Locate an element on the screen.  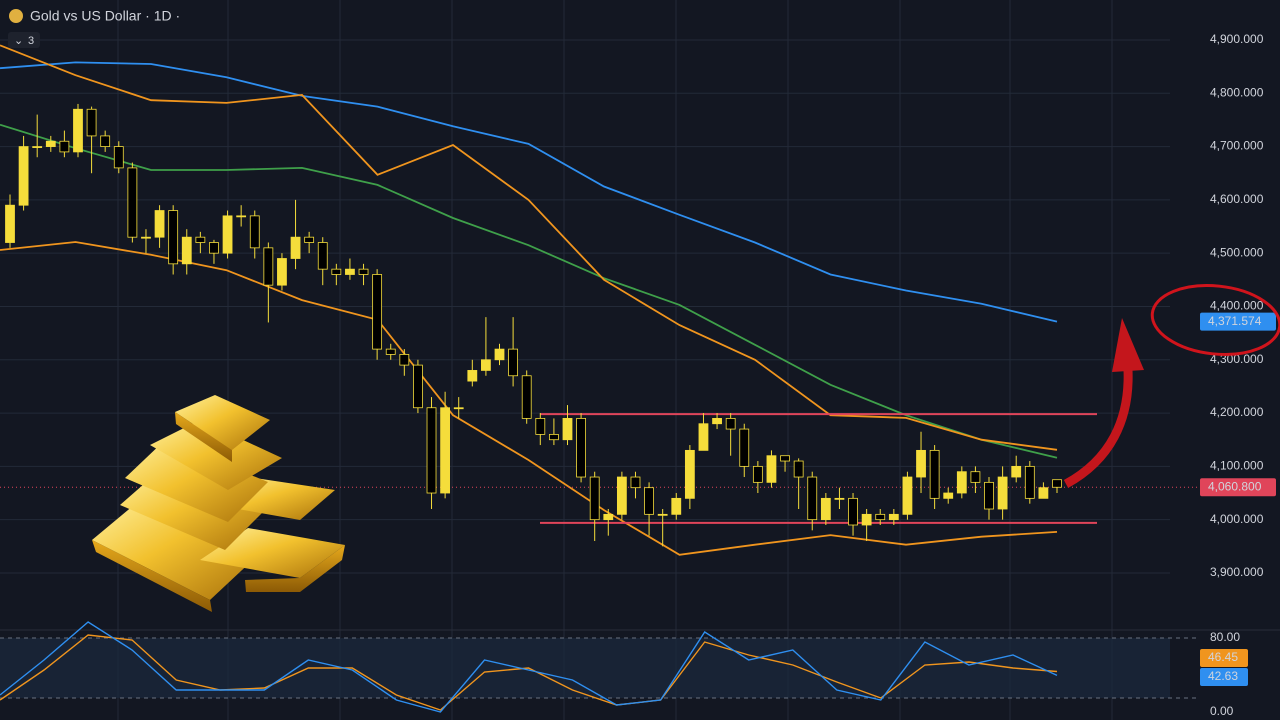
y-tick-label: 4,000.000 is located at coordinates (1237, 519).